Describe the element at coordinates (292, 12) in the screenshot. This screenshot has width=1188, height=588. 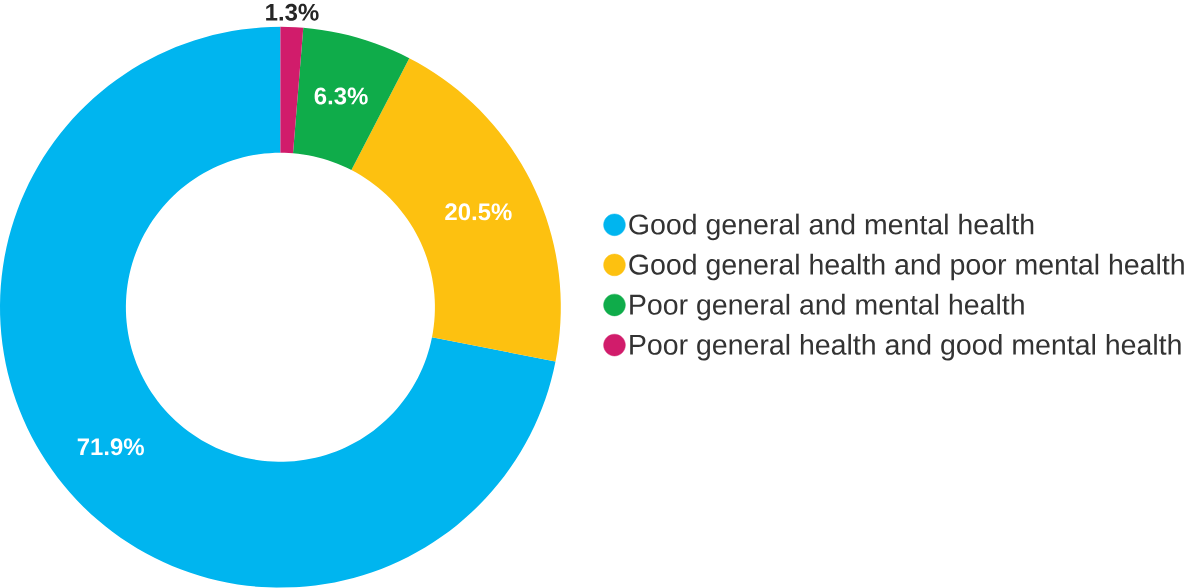
I see `data-label: 1.3%` at that location.